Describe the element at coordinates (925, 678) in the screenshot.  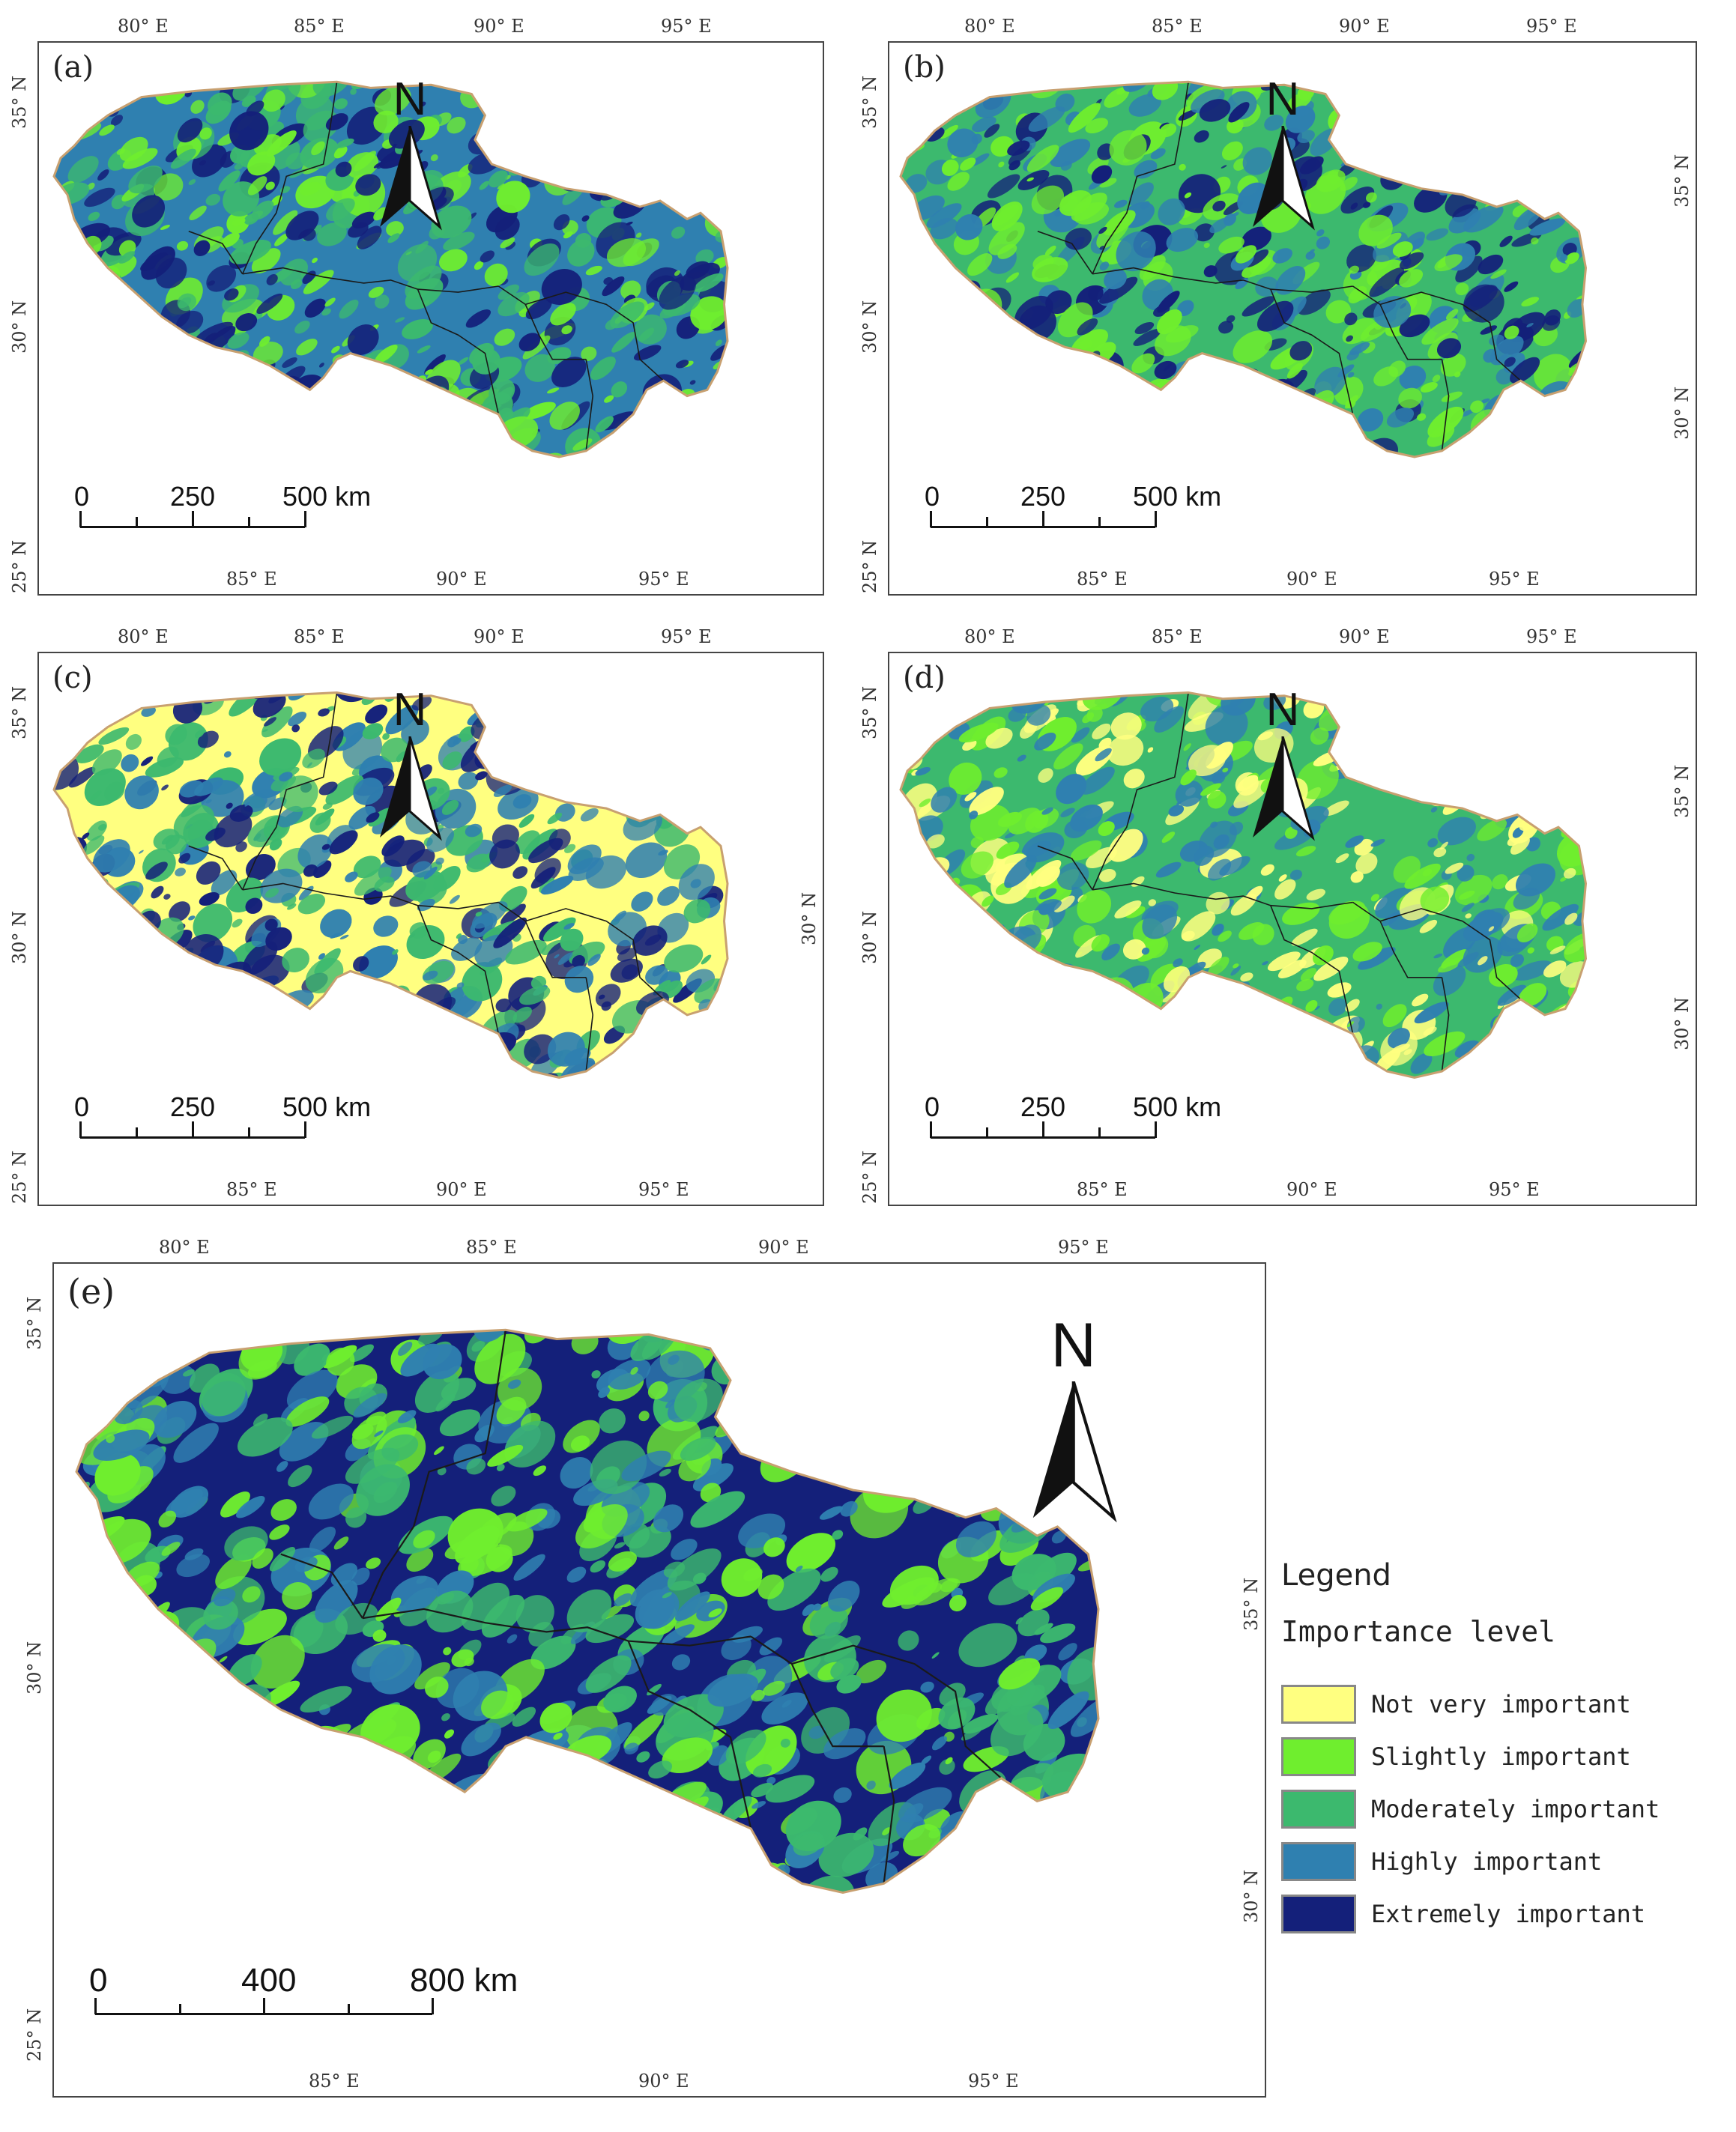
I see `panel-label: (d)` at that location.